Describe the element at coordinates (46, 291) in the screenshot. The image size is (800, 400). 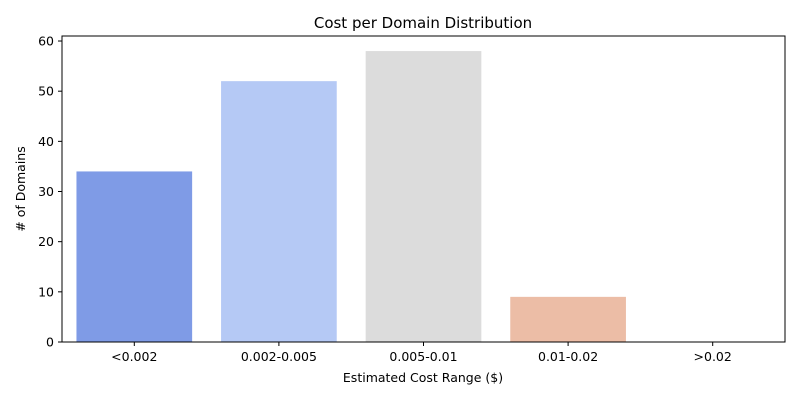
I see `y-tick-label: 10` at that location.